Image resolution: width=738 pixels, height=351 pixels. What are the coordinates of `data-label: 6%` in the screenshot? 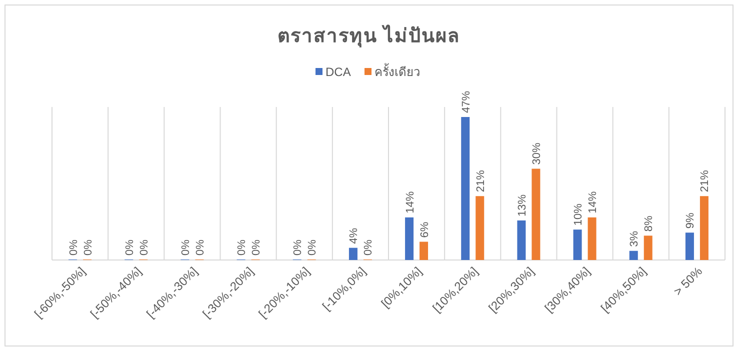 It's located at (424, 230).